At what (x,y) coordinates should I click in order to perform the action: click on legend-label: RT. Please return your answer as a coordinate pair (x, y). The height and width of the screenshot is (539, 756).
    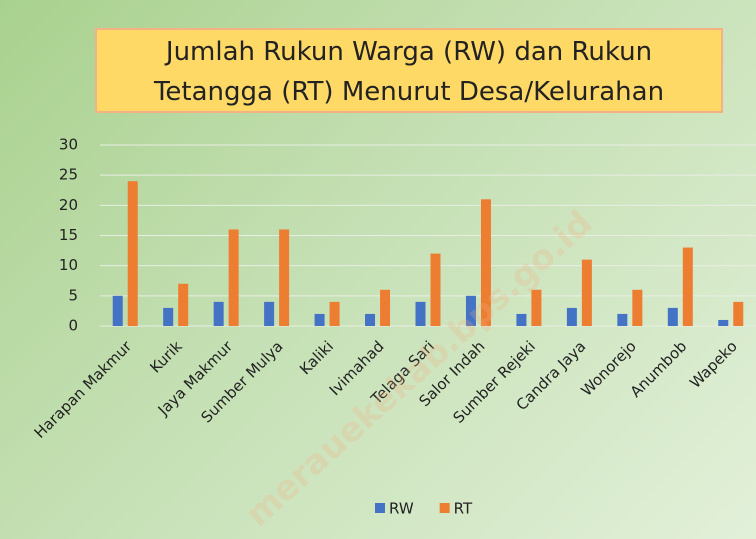
    Looking at the image, I should click on (463, 509).